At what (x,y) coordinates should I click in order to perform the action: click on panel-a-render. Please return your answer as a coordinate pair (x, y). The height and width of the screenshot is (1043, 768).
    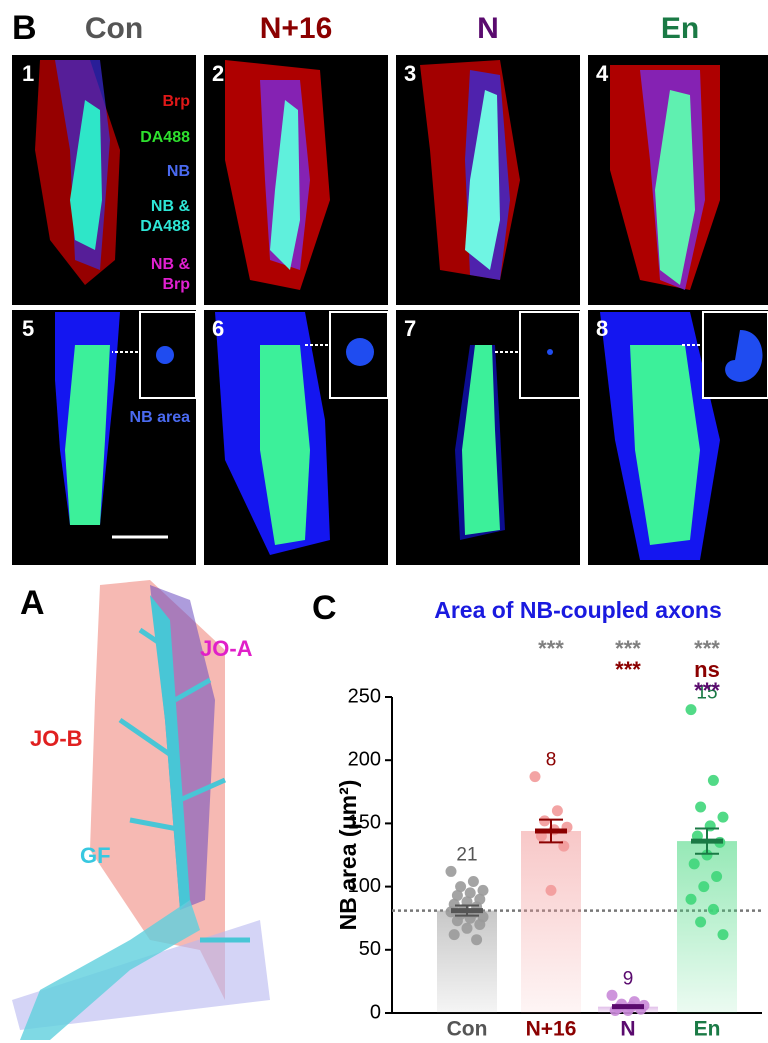
    Looking at the image, I should click on (141, 810).